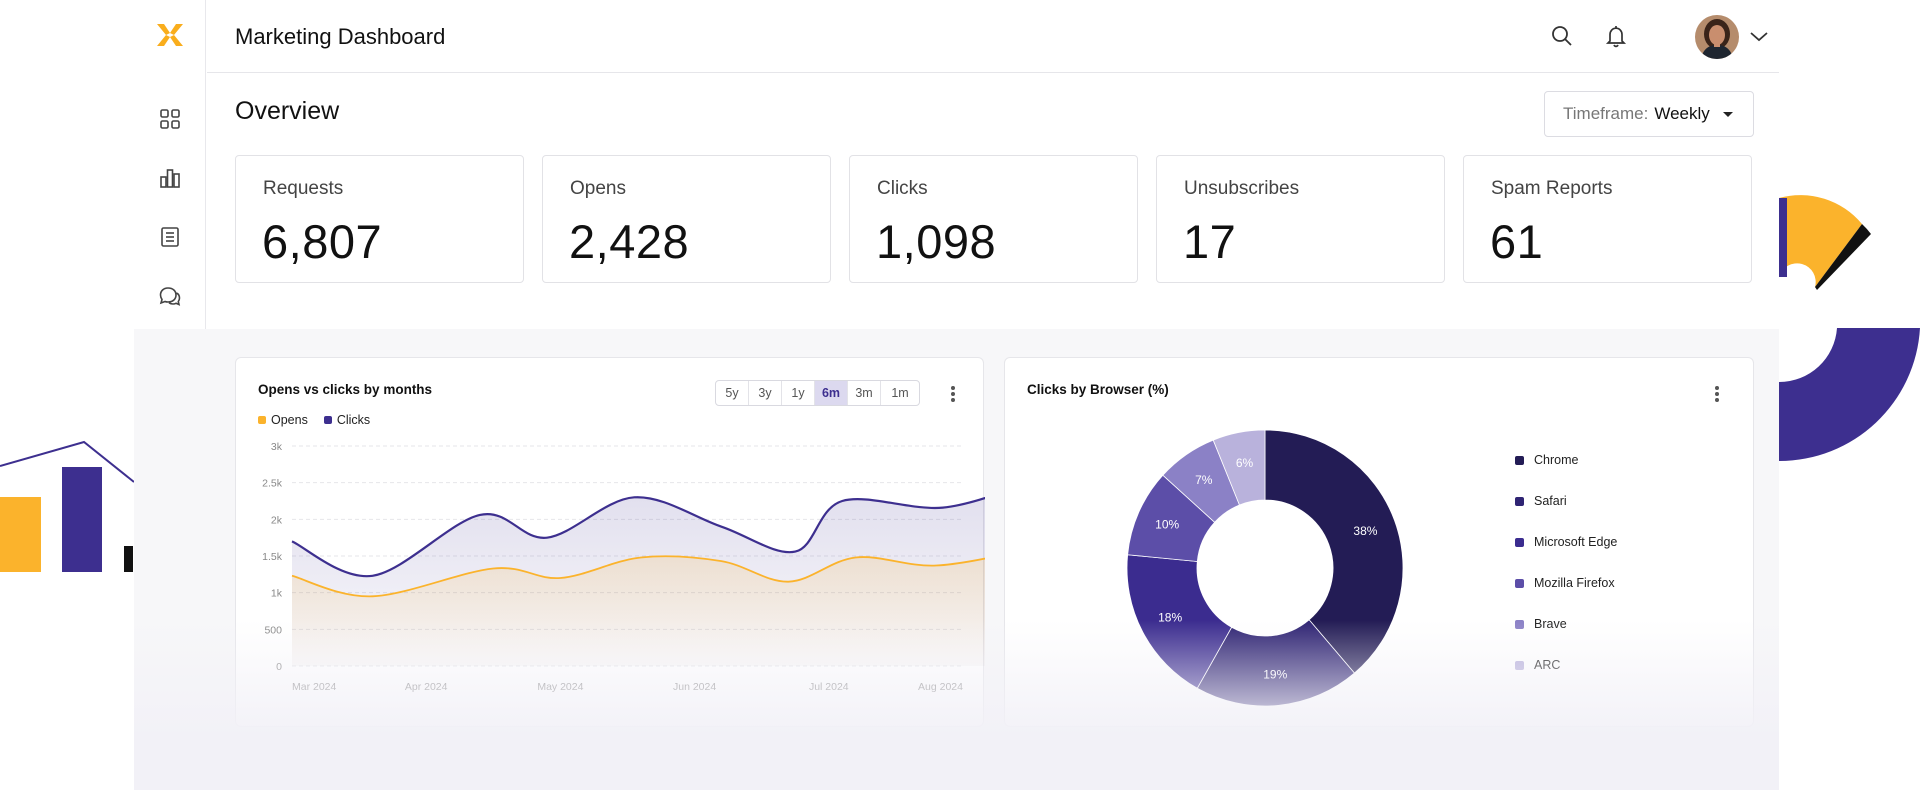  I want to click on stat-value: 17, so click(1210, 241).